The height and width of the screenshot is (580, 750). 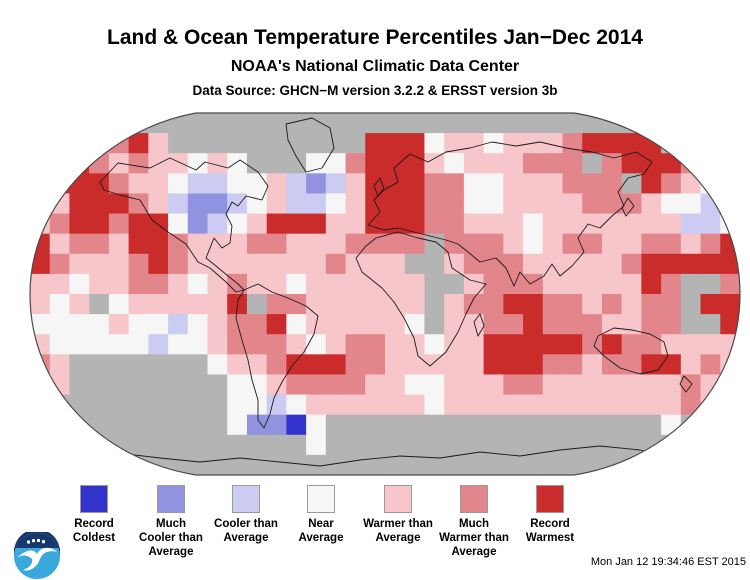 I want to click on legend-label: Warmer than Average, so click(x=398, y=531).